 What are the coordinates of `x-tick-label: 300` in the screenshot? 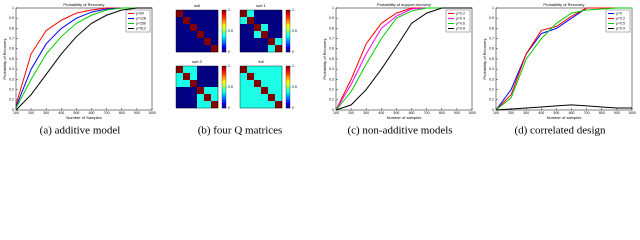 It's located at (526, 113).